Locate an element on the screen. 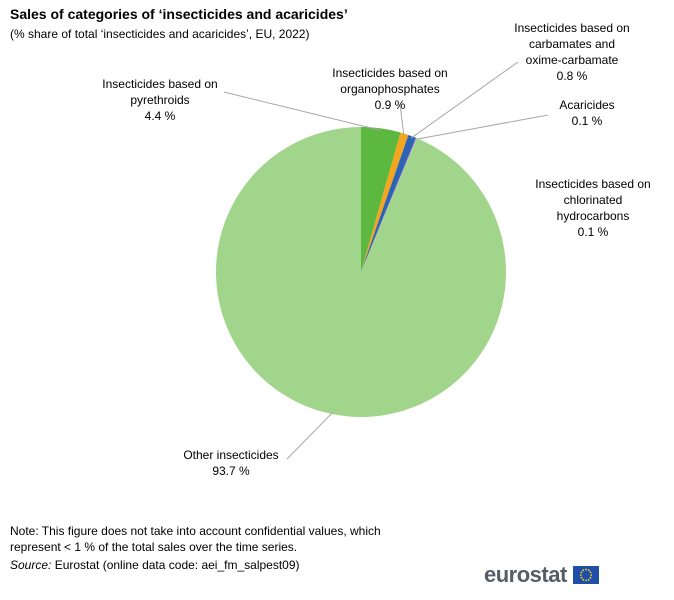 The image size is (674, 600). slice-name: oxime-carbamate is located at coordinates (572, 60).